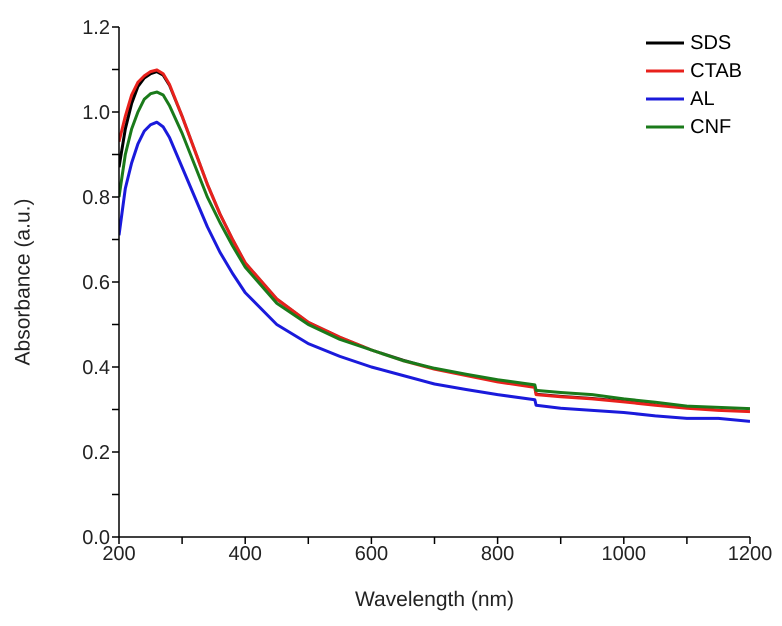 The image size is (782, 626). I want to click on legend-label: SDS, so click(711, 43).